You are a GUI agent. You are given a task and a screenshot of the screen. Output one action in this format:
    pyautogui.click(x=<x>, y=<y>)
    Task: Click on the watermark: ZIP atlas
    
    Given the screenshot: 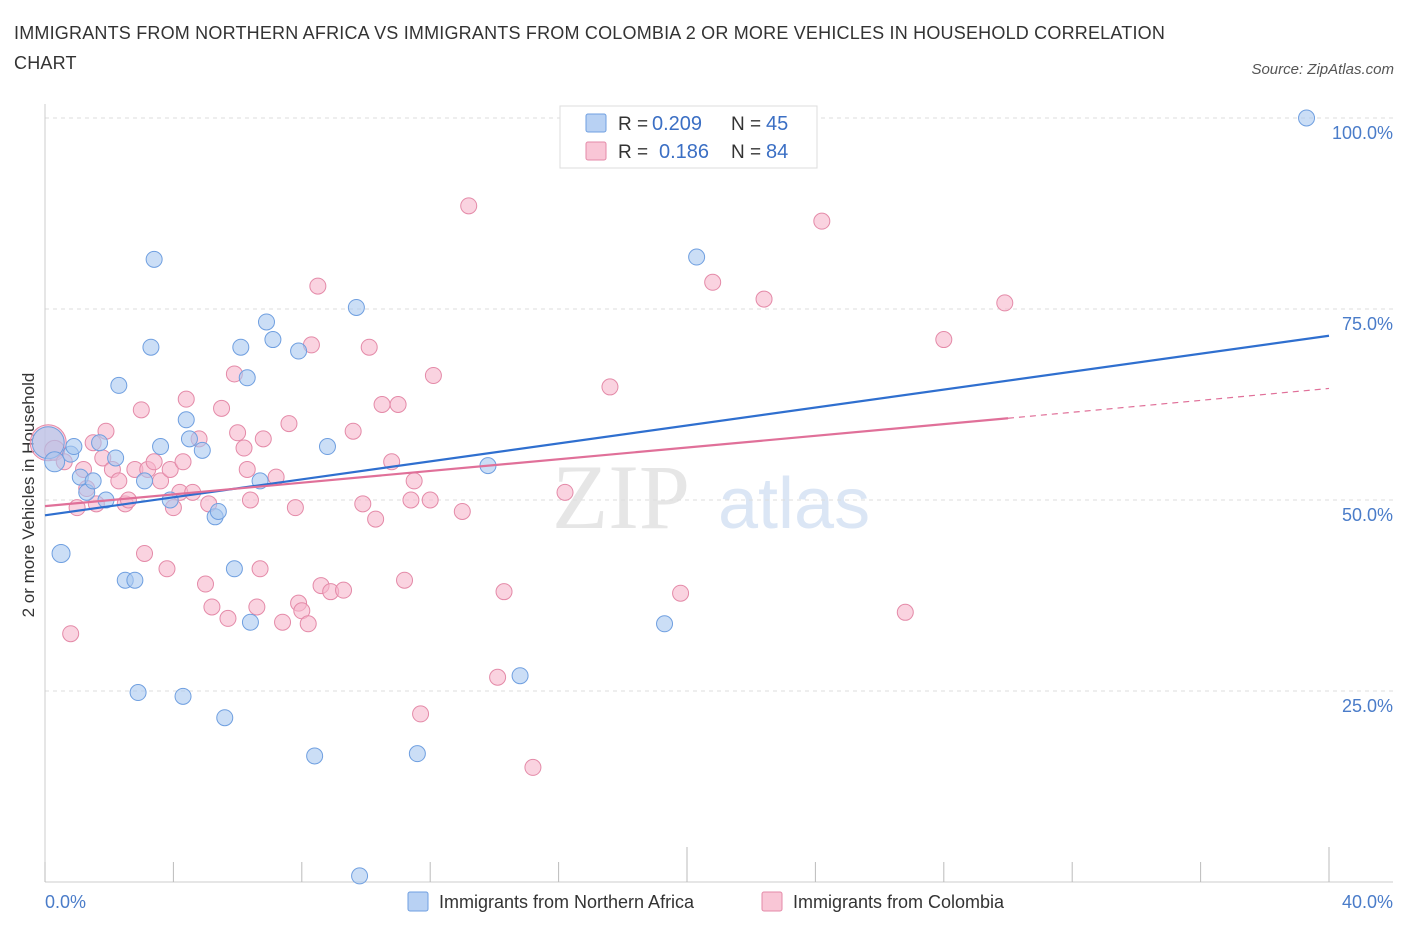 What is the action you would take?
    pyautogui.click(x=711, y=497)
    